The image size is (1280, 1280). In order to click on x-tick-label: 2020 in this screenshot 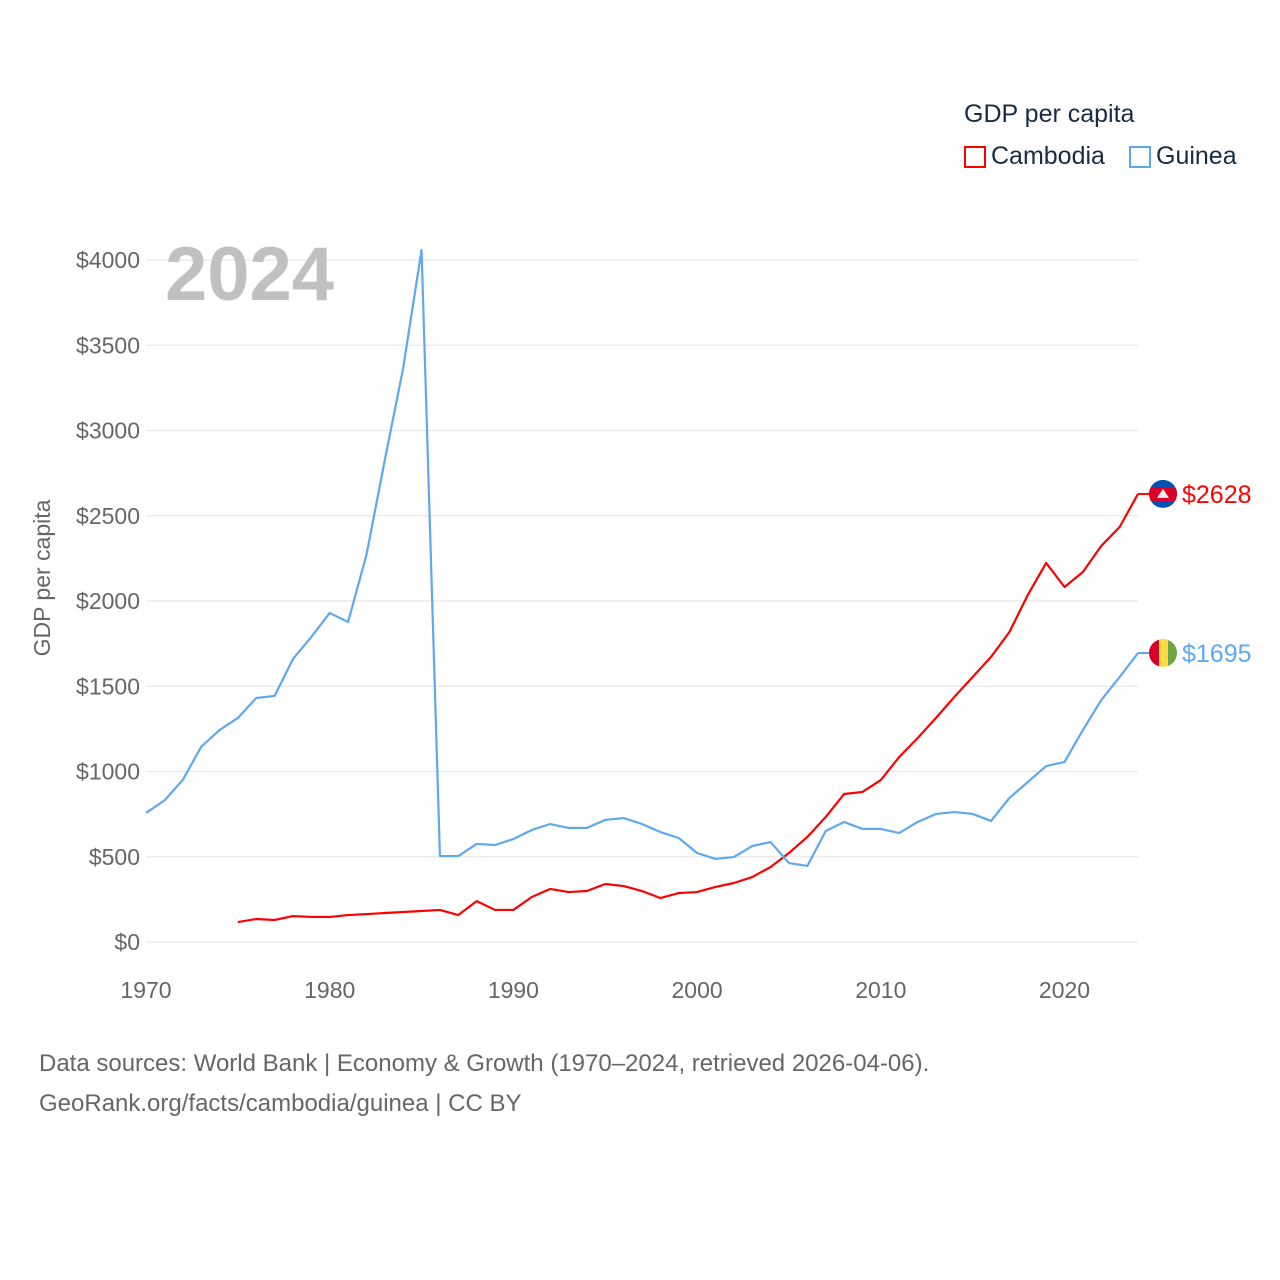, I will do `click(1064, 990)`.